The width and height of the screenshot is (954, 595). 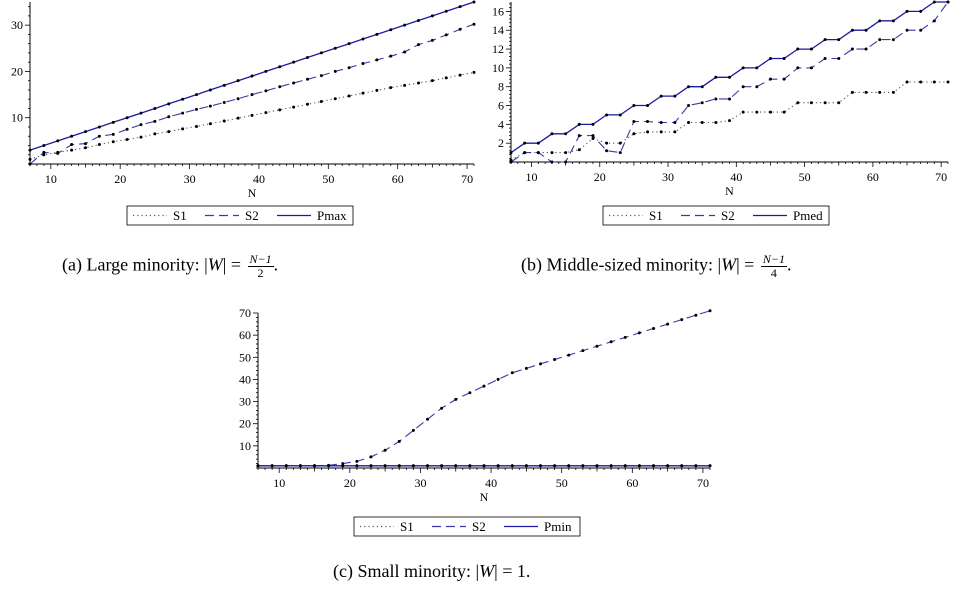 What do you see at coordinates (501, 106) in the screenshot?
I see `y-tick-label: 6` at bounding box center [501, 106].